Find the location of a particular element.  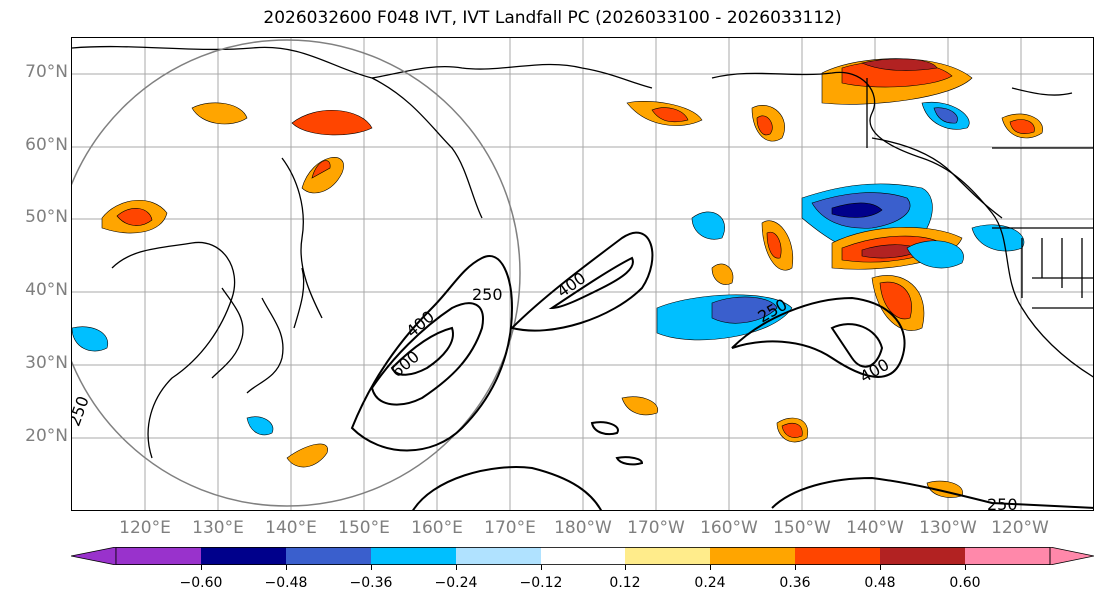

colorbar-tick-label: 0.60 is located at coordinates (965, 583).